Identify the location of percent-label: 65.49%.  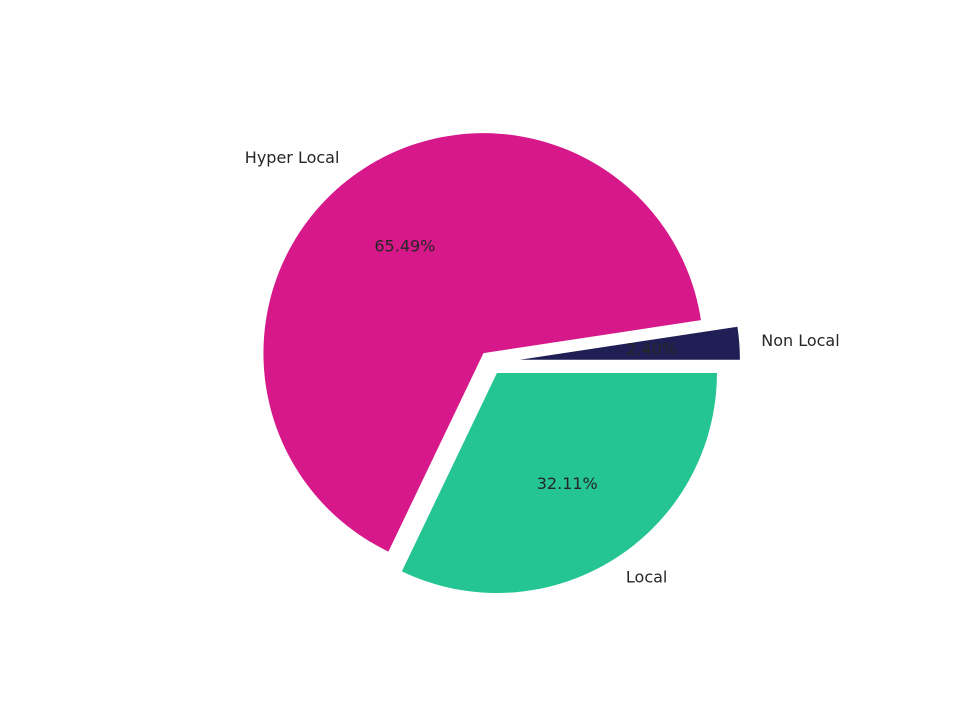
(404, 246).